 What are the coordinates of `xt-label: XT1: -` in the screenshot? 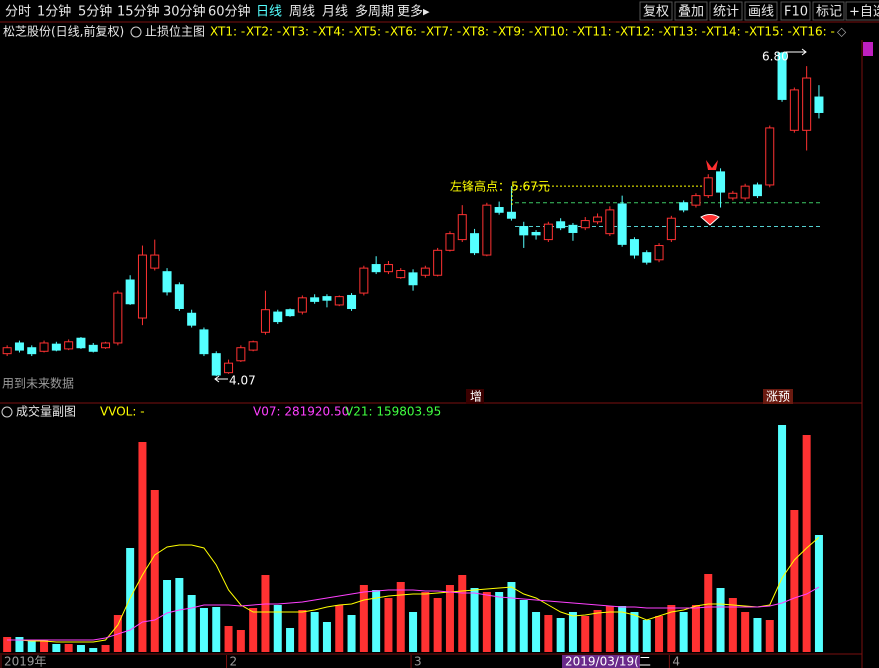 It's located at (227, 32).